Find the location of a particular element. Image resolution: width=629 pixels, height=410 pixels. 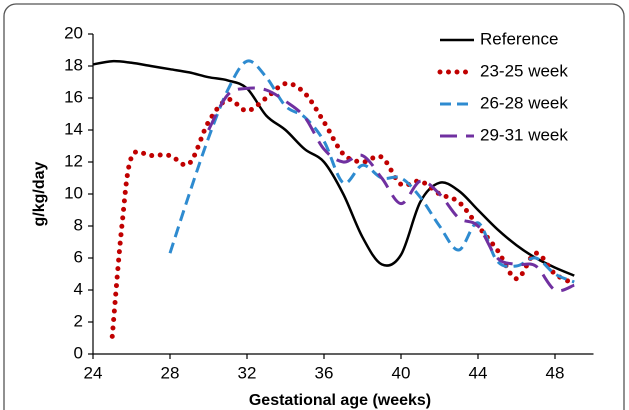

x-tick-label: 44 is located at coordinates (478, 372).